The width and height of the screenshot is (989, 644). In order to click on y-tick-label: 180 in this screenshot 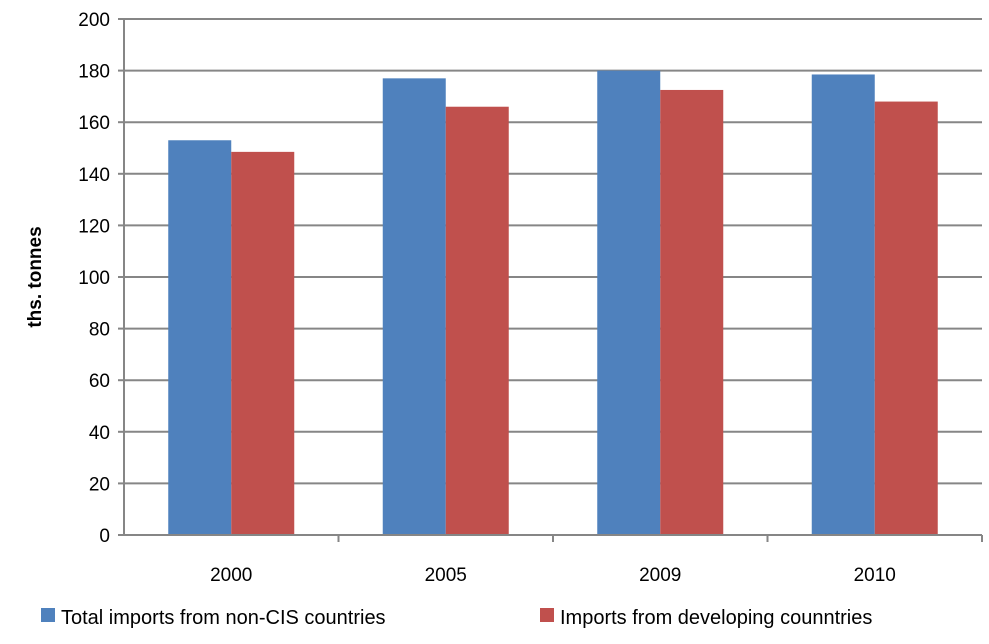, I will do `click(94, 72)`.